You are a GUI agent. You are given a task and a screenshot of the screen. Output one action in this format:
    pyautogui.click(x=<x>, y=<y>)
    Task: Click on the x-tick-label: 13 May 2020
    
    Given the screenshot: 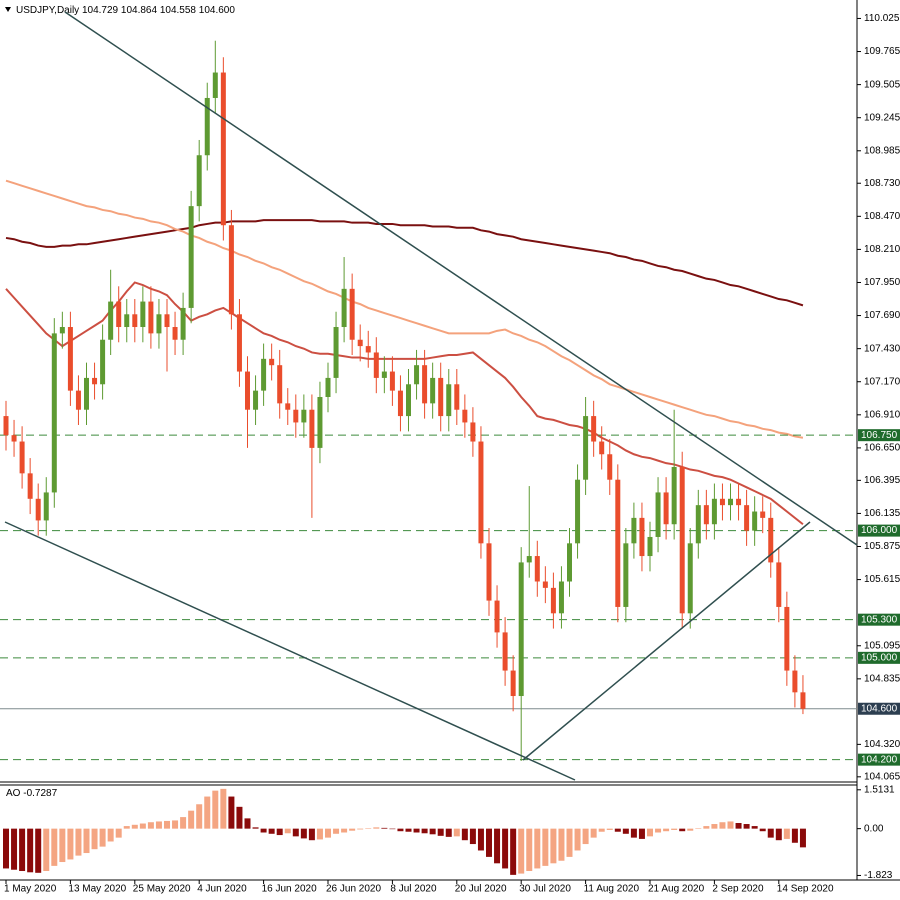 What is the action you would take?
    pyautogui.click(x=97, y=889)
    